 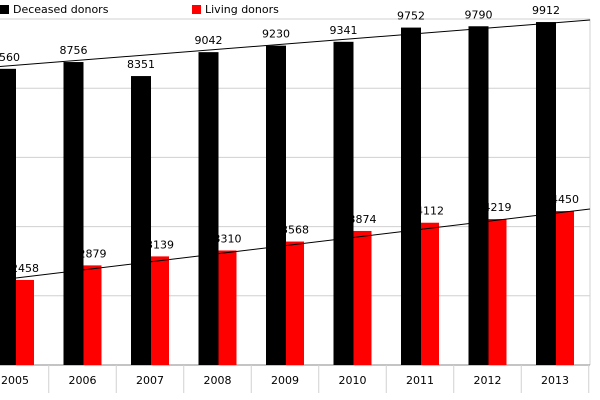 What do you see at coordinates (141, 64) in the screenshot?
I see `value-label: 8351` at bounding box center [141, 64].